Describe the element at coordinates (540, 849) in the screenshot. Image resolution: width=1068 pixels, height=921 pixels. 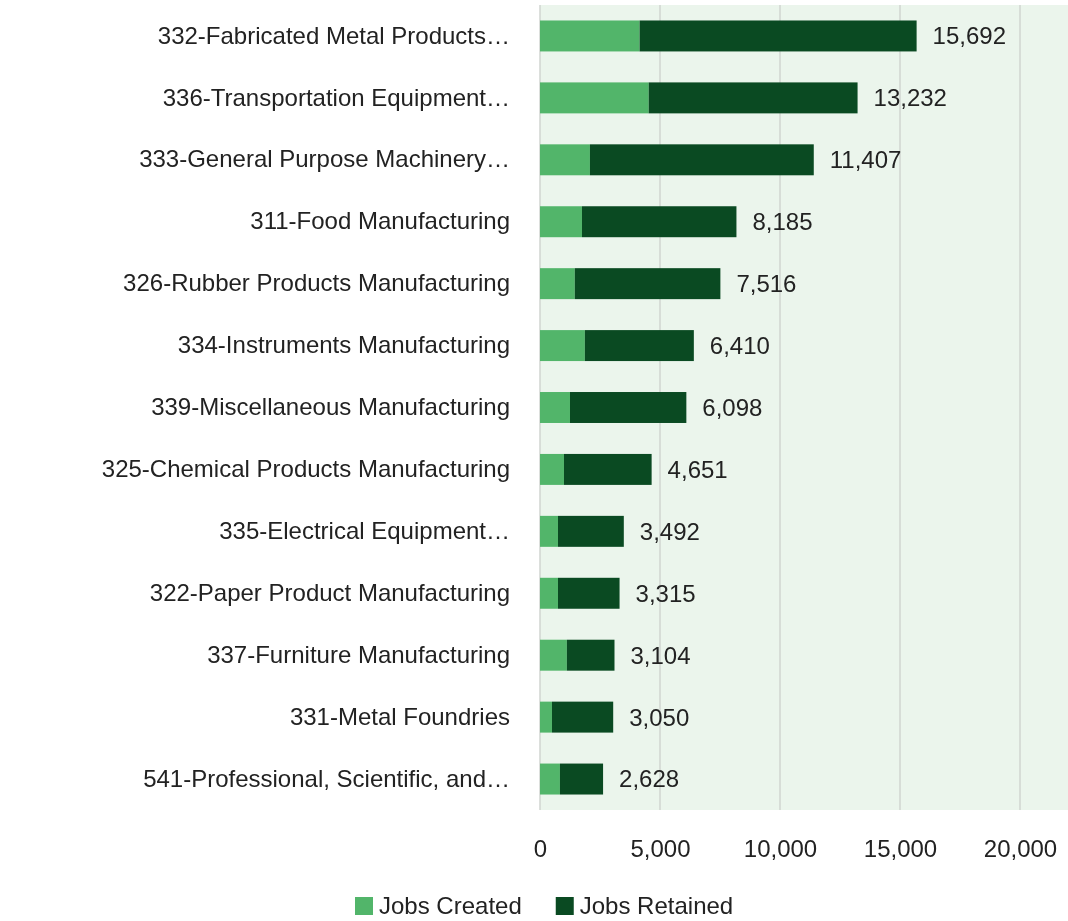
I see `x-tick-label: 0` at that location.